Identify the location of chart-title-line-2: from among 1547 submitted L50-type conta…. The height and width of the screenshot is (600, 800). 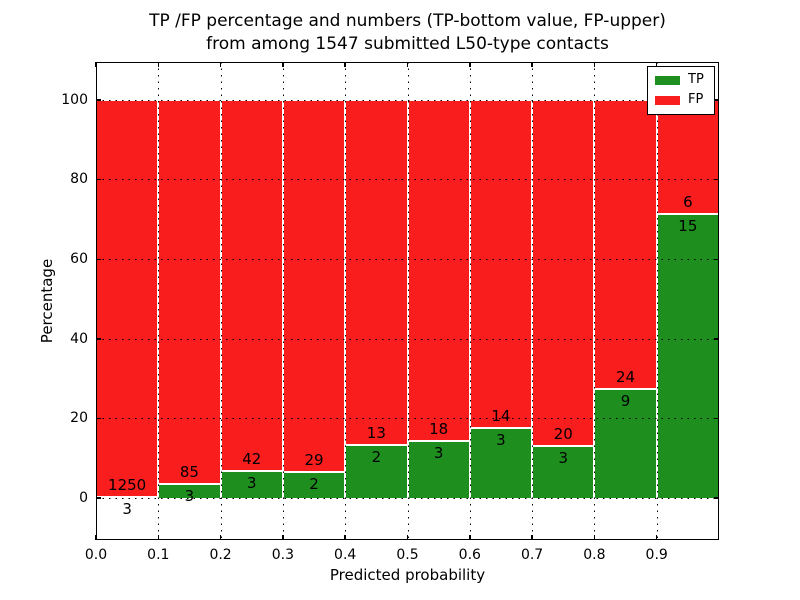
(407, 44).